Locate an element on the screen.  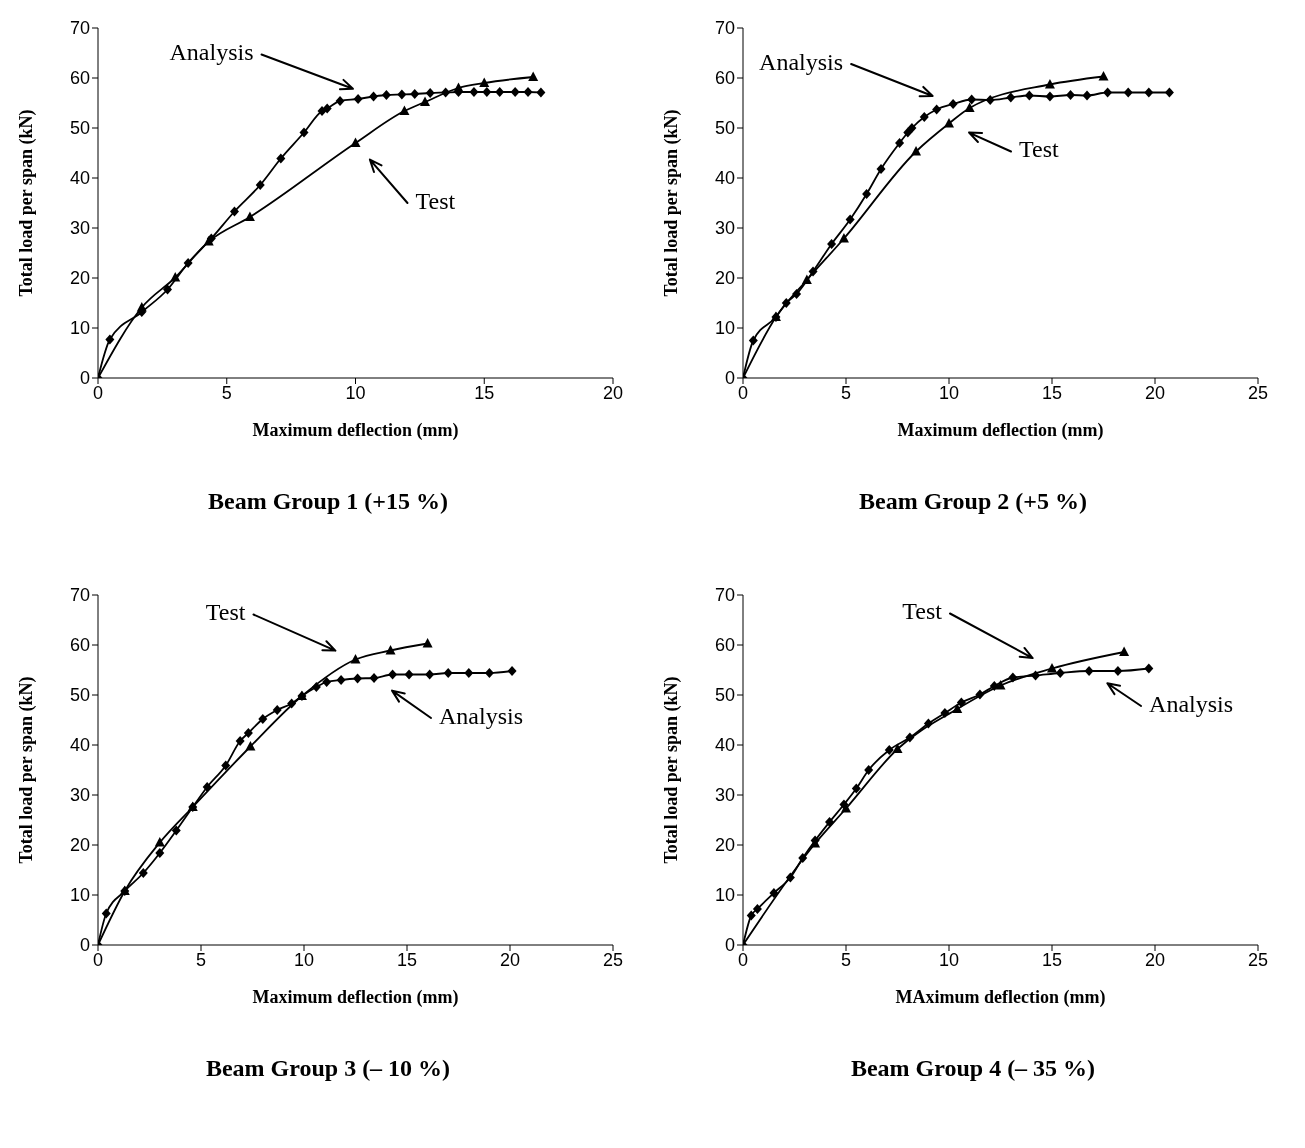
x-axis-title: MAximum deflection (mm) is located at coordinates (1000, 997).